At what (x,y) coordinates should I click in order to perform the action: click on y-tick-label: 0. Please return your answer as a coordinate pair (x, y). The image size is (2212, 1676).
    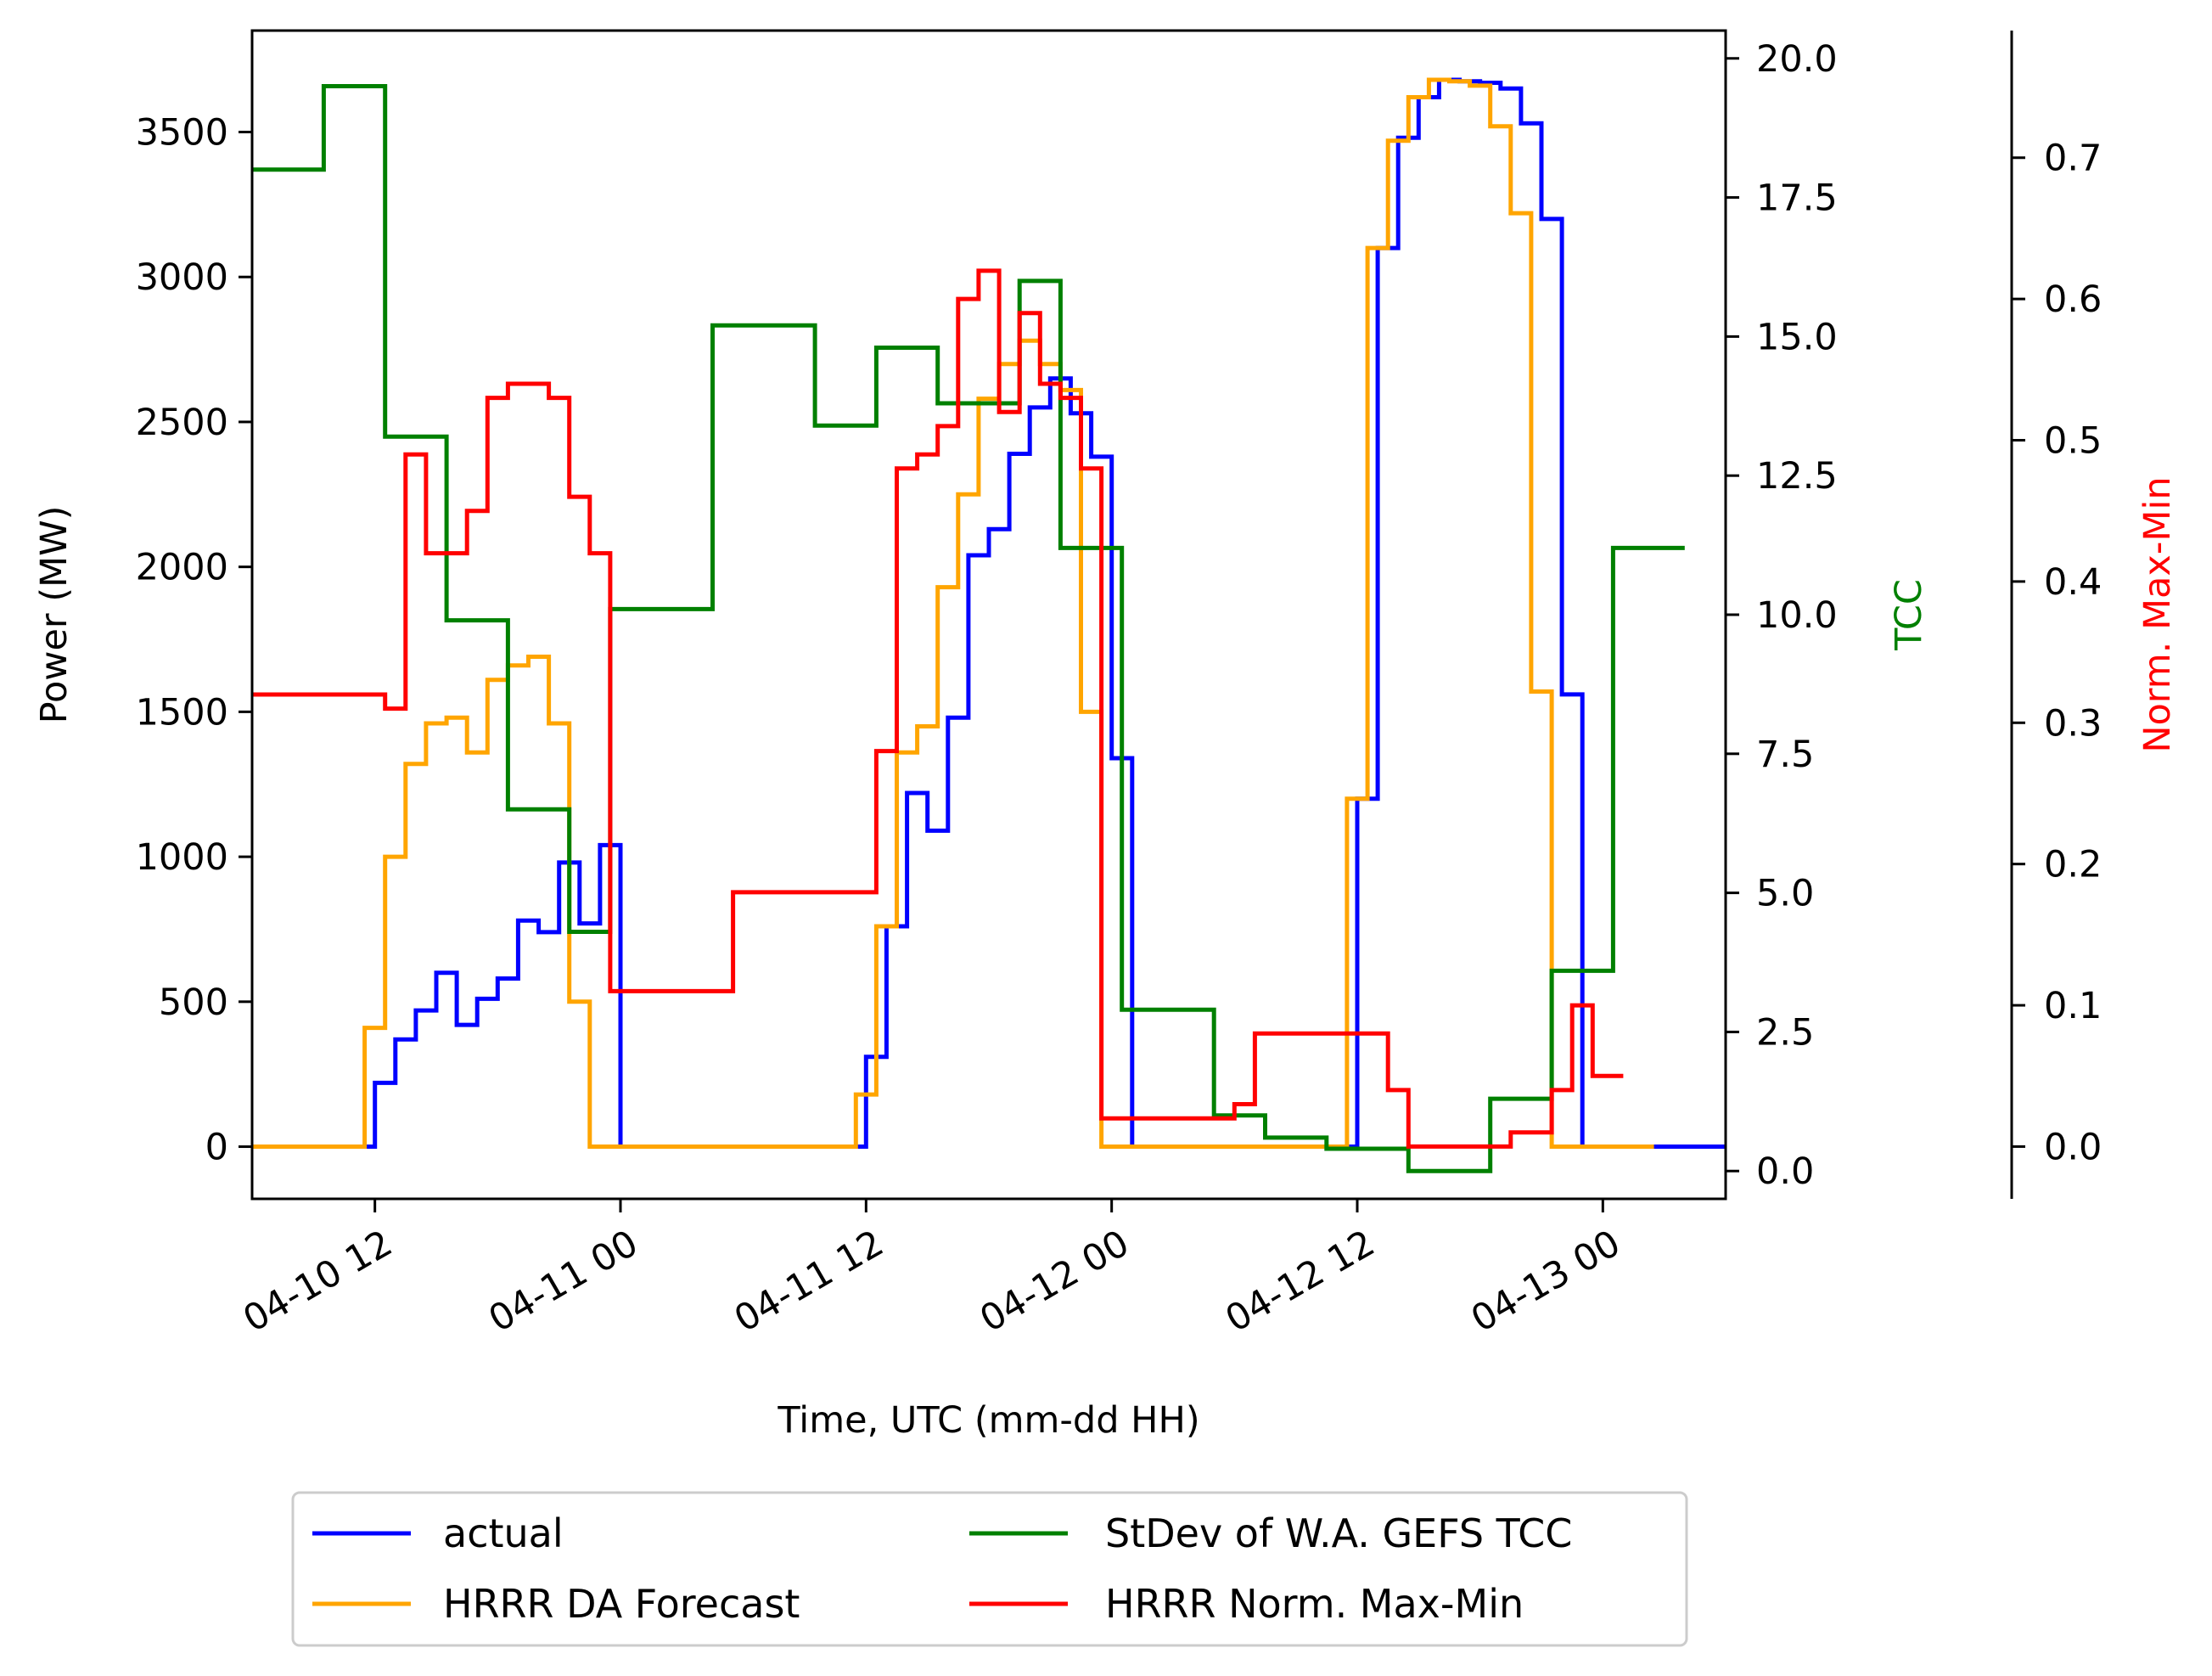
    Looking at the image, I should click on (216, 1148).